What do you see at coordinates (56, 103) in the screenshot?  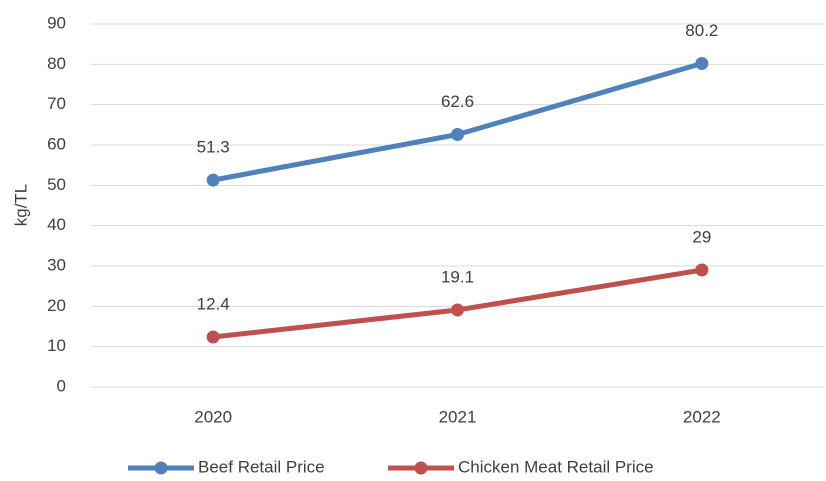 I see `y-tick-label: 70` at bounding box center [56, 103].